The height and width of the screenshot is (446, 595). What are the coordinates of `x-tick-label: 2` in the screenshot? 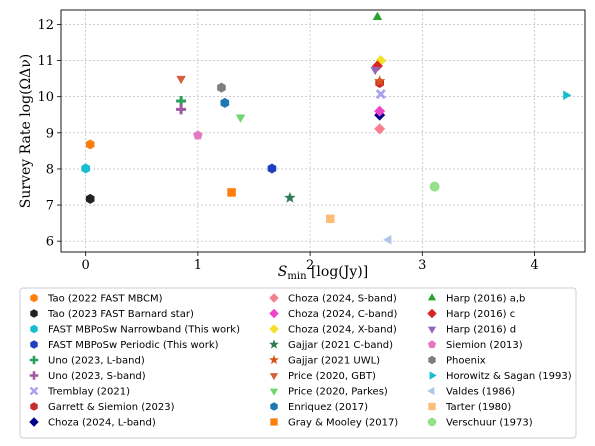 It's located at (310, 265).